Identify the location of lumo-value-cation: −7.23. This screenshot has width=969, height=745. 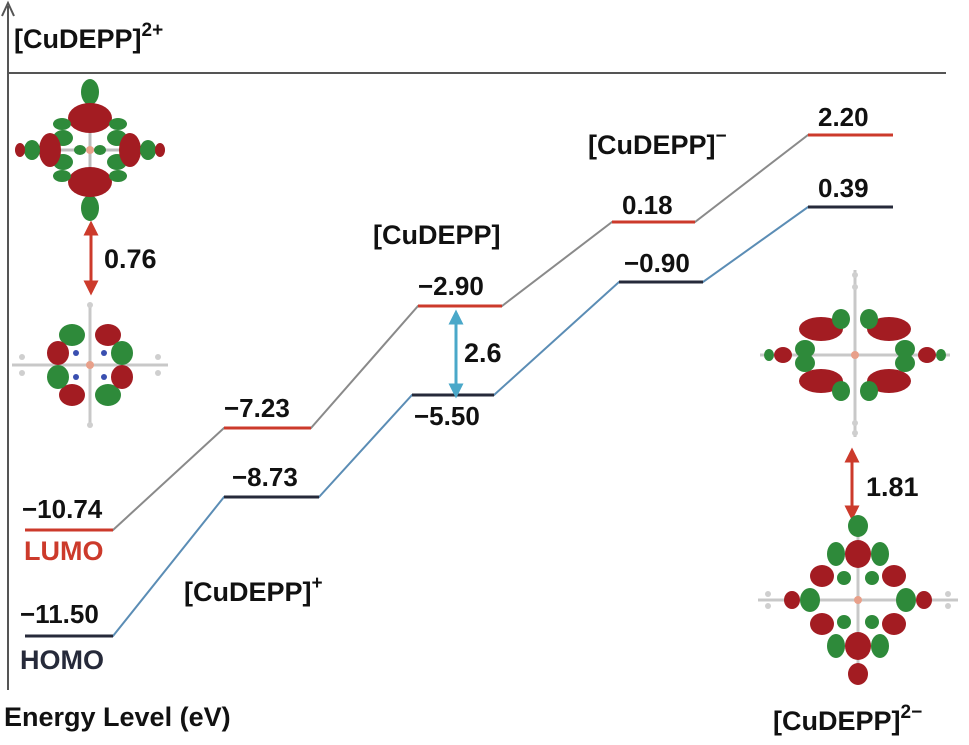
(257, 408).